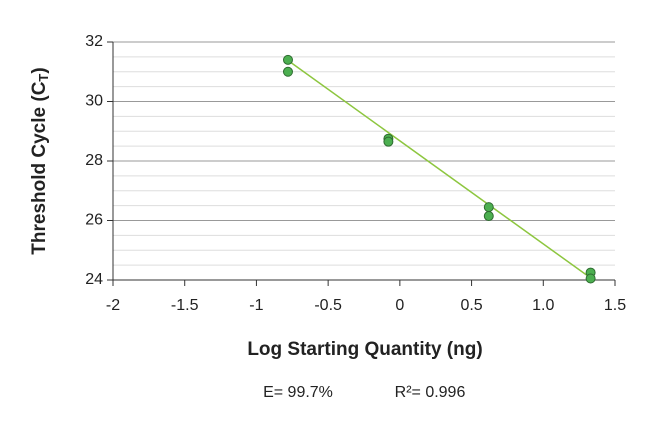 This screenshot has width=650, height=443. I want to click on x-tick-label: -0.5, so click(328, 305).